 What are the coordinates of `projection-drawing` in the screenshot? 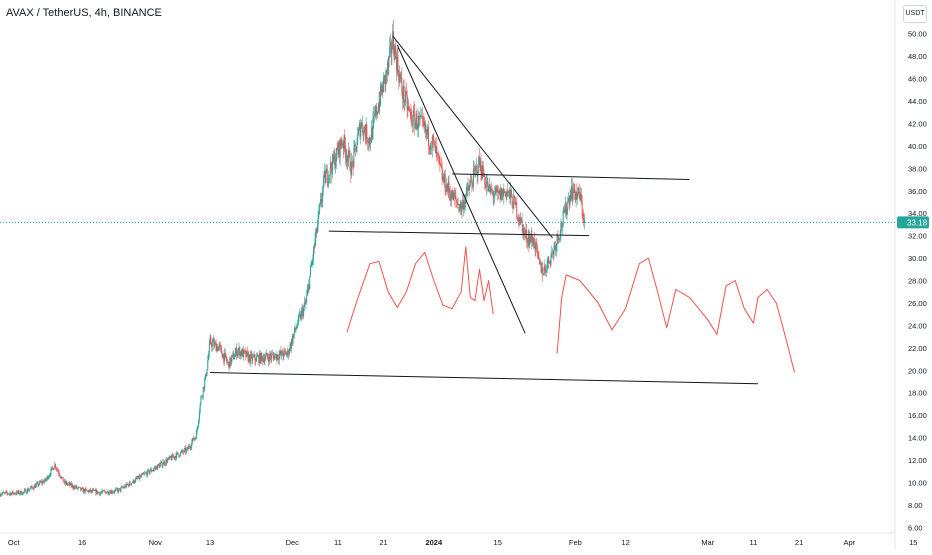 It's located at (570, 309).